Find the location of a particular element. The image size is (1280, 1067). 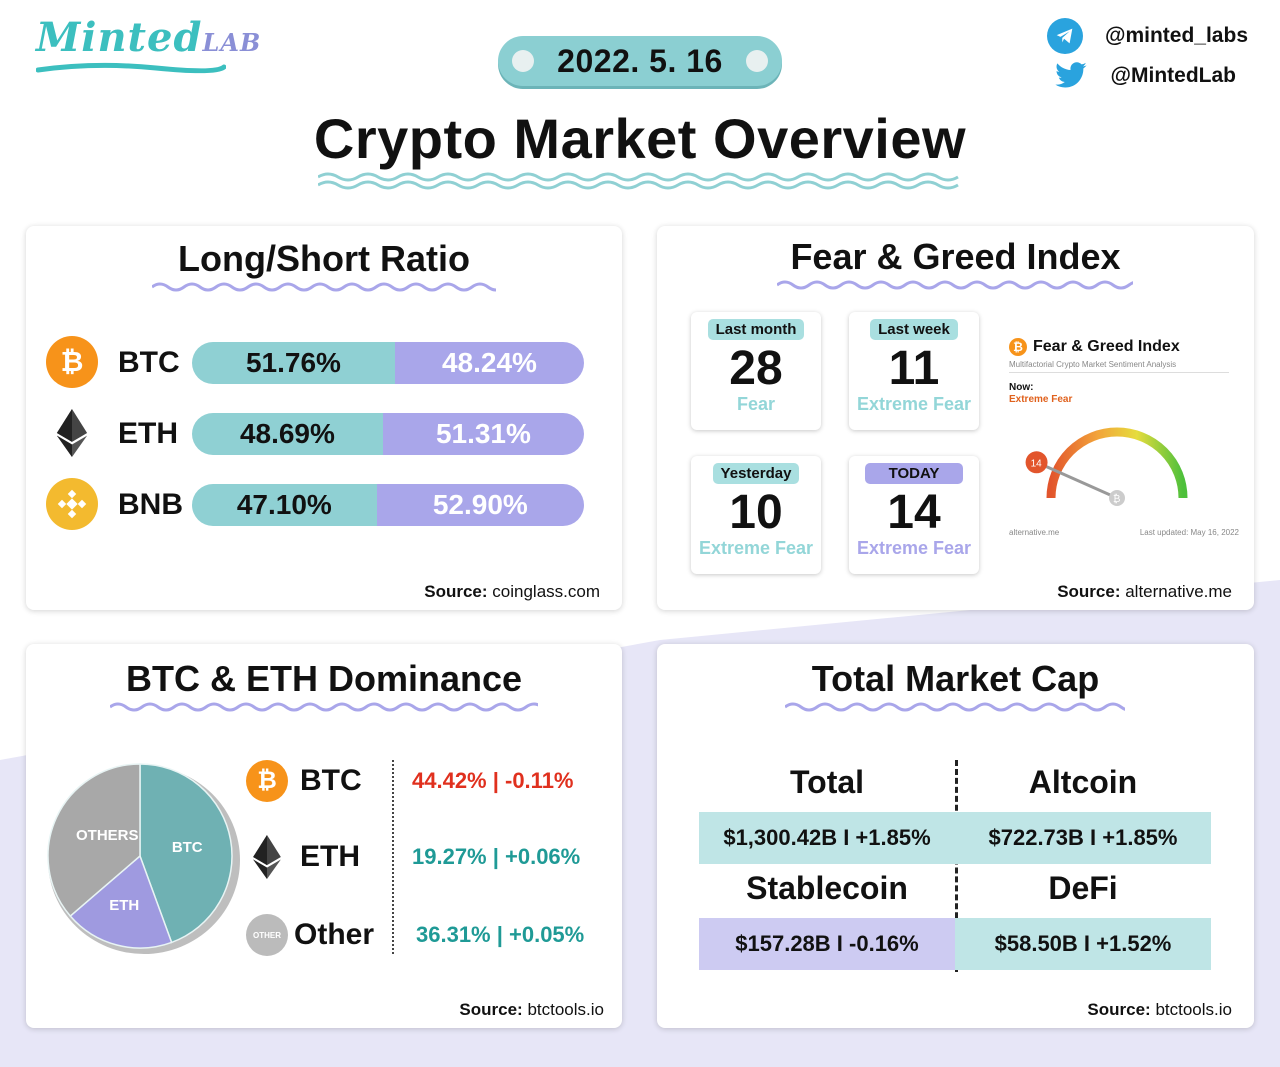

source-note: Source: coinglass.com is located at coordinates (512, 591).